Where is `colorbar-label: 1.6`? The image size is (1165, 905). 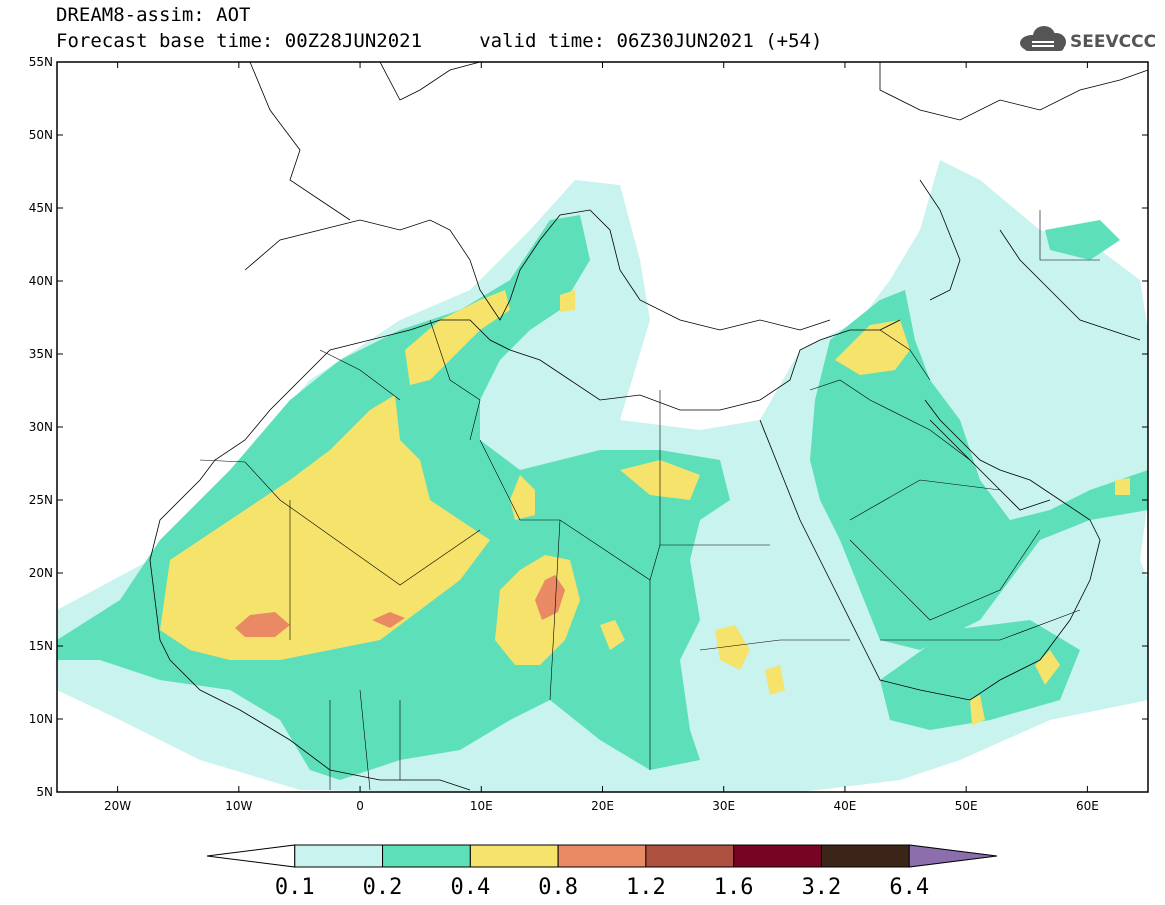
colorbar-label: 1.6 is located at coordinates (734, 887).